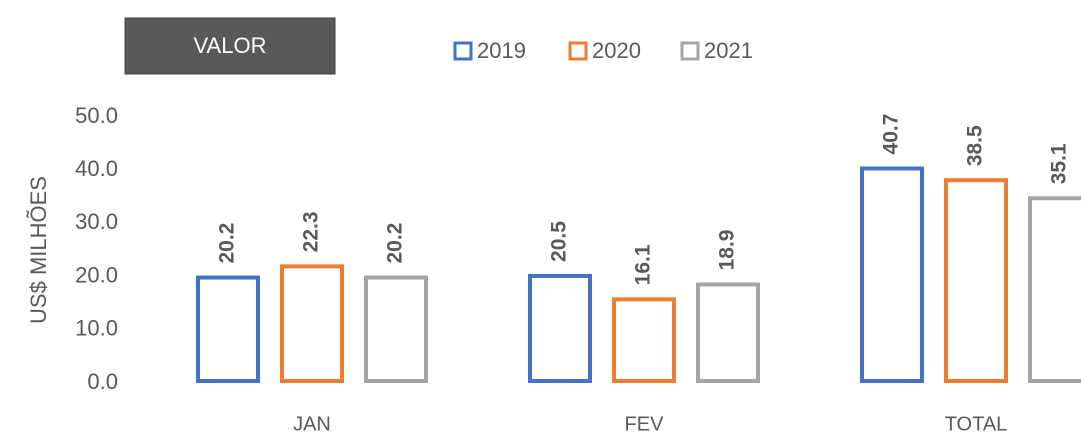 Image resolution: width=1081 pixels, height=436 pixels. What do you see at coordinates (645, 424) in the screenshot?
I see `x-tick-label: FEV` at bounding box center [645, 424].